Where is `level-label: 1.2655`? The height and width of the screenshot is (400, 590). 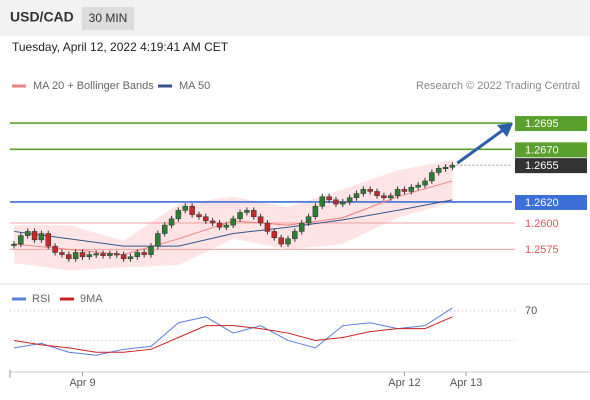
level-label: 1.2655 is located at coordinates (542, 166).